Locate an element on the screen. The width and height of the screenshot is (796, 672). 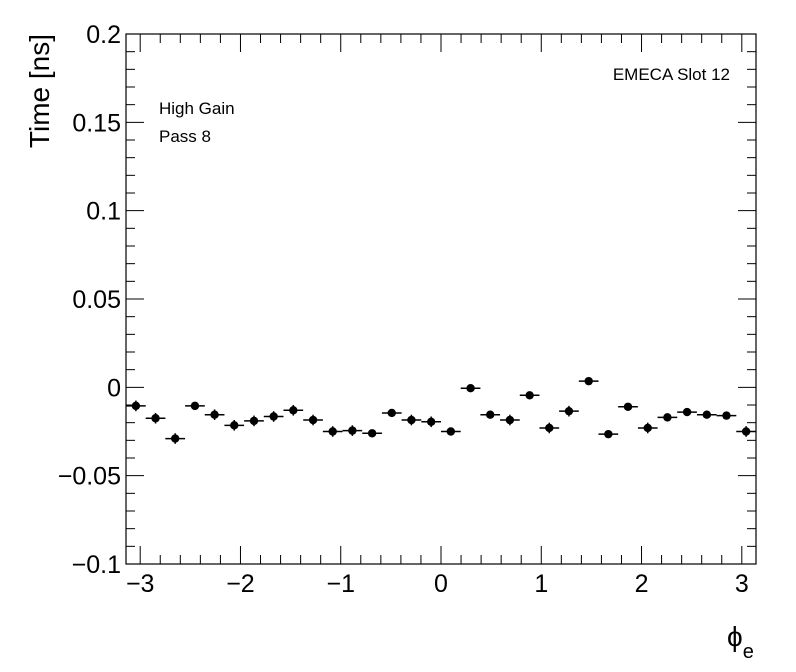
x-axis-symbol: ϕ is located at coordinates (735, 636).